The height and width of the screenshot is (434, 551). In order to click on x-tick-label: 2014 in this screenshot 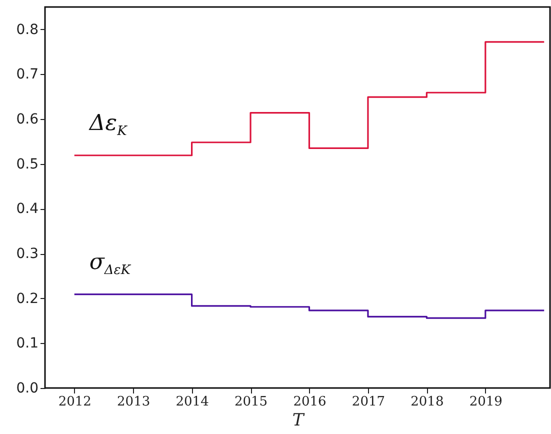, I will do `click(192, 402)`.